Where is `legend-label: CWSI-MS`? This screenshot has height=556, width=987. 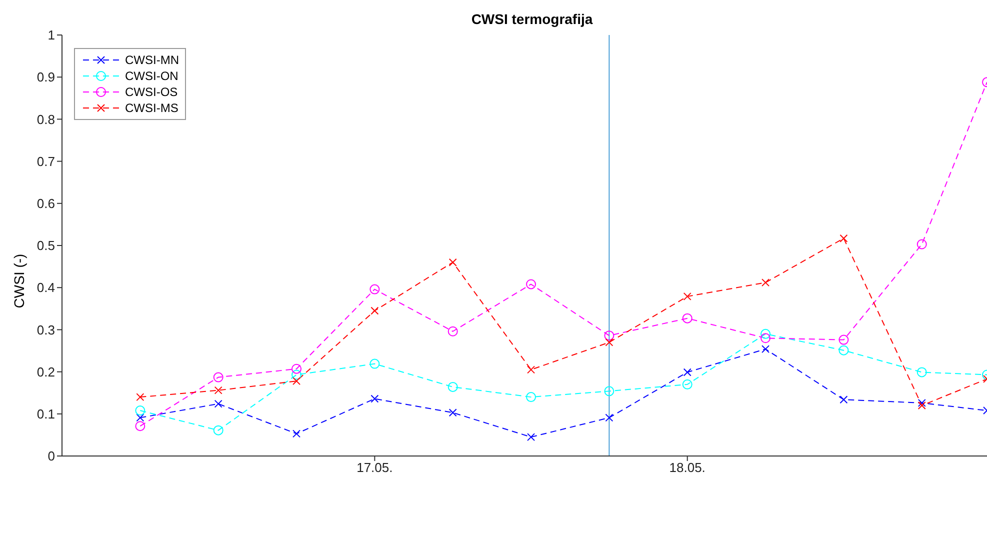 legend-label: CWSI-MS is located at coordinates (151, 108).